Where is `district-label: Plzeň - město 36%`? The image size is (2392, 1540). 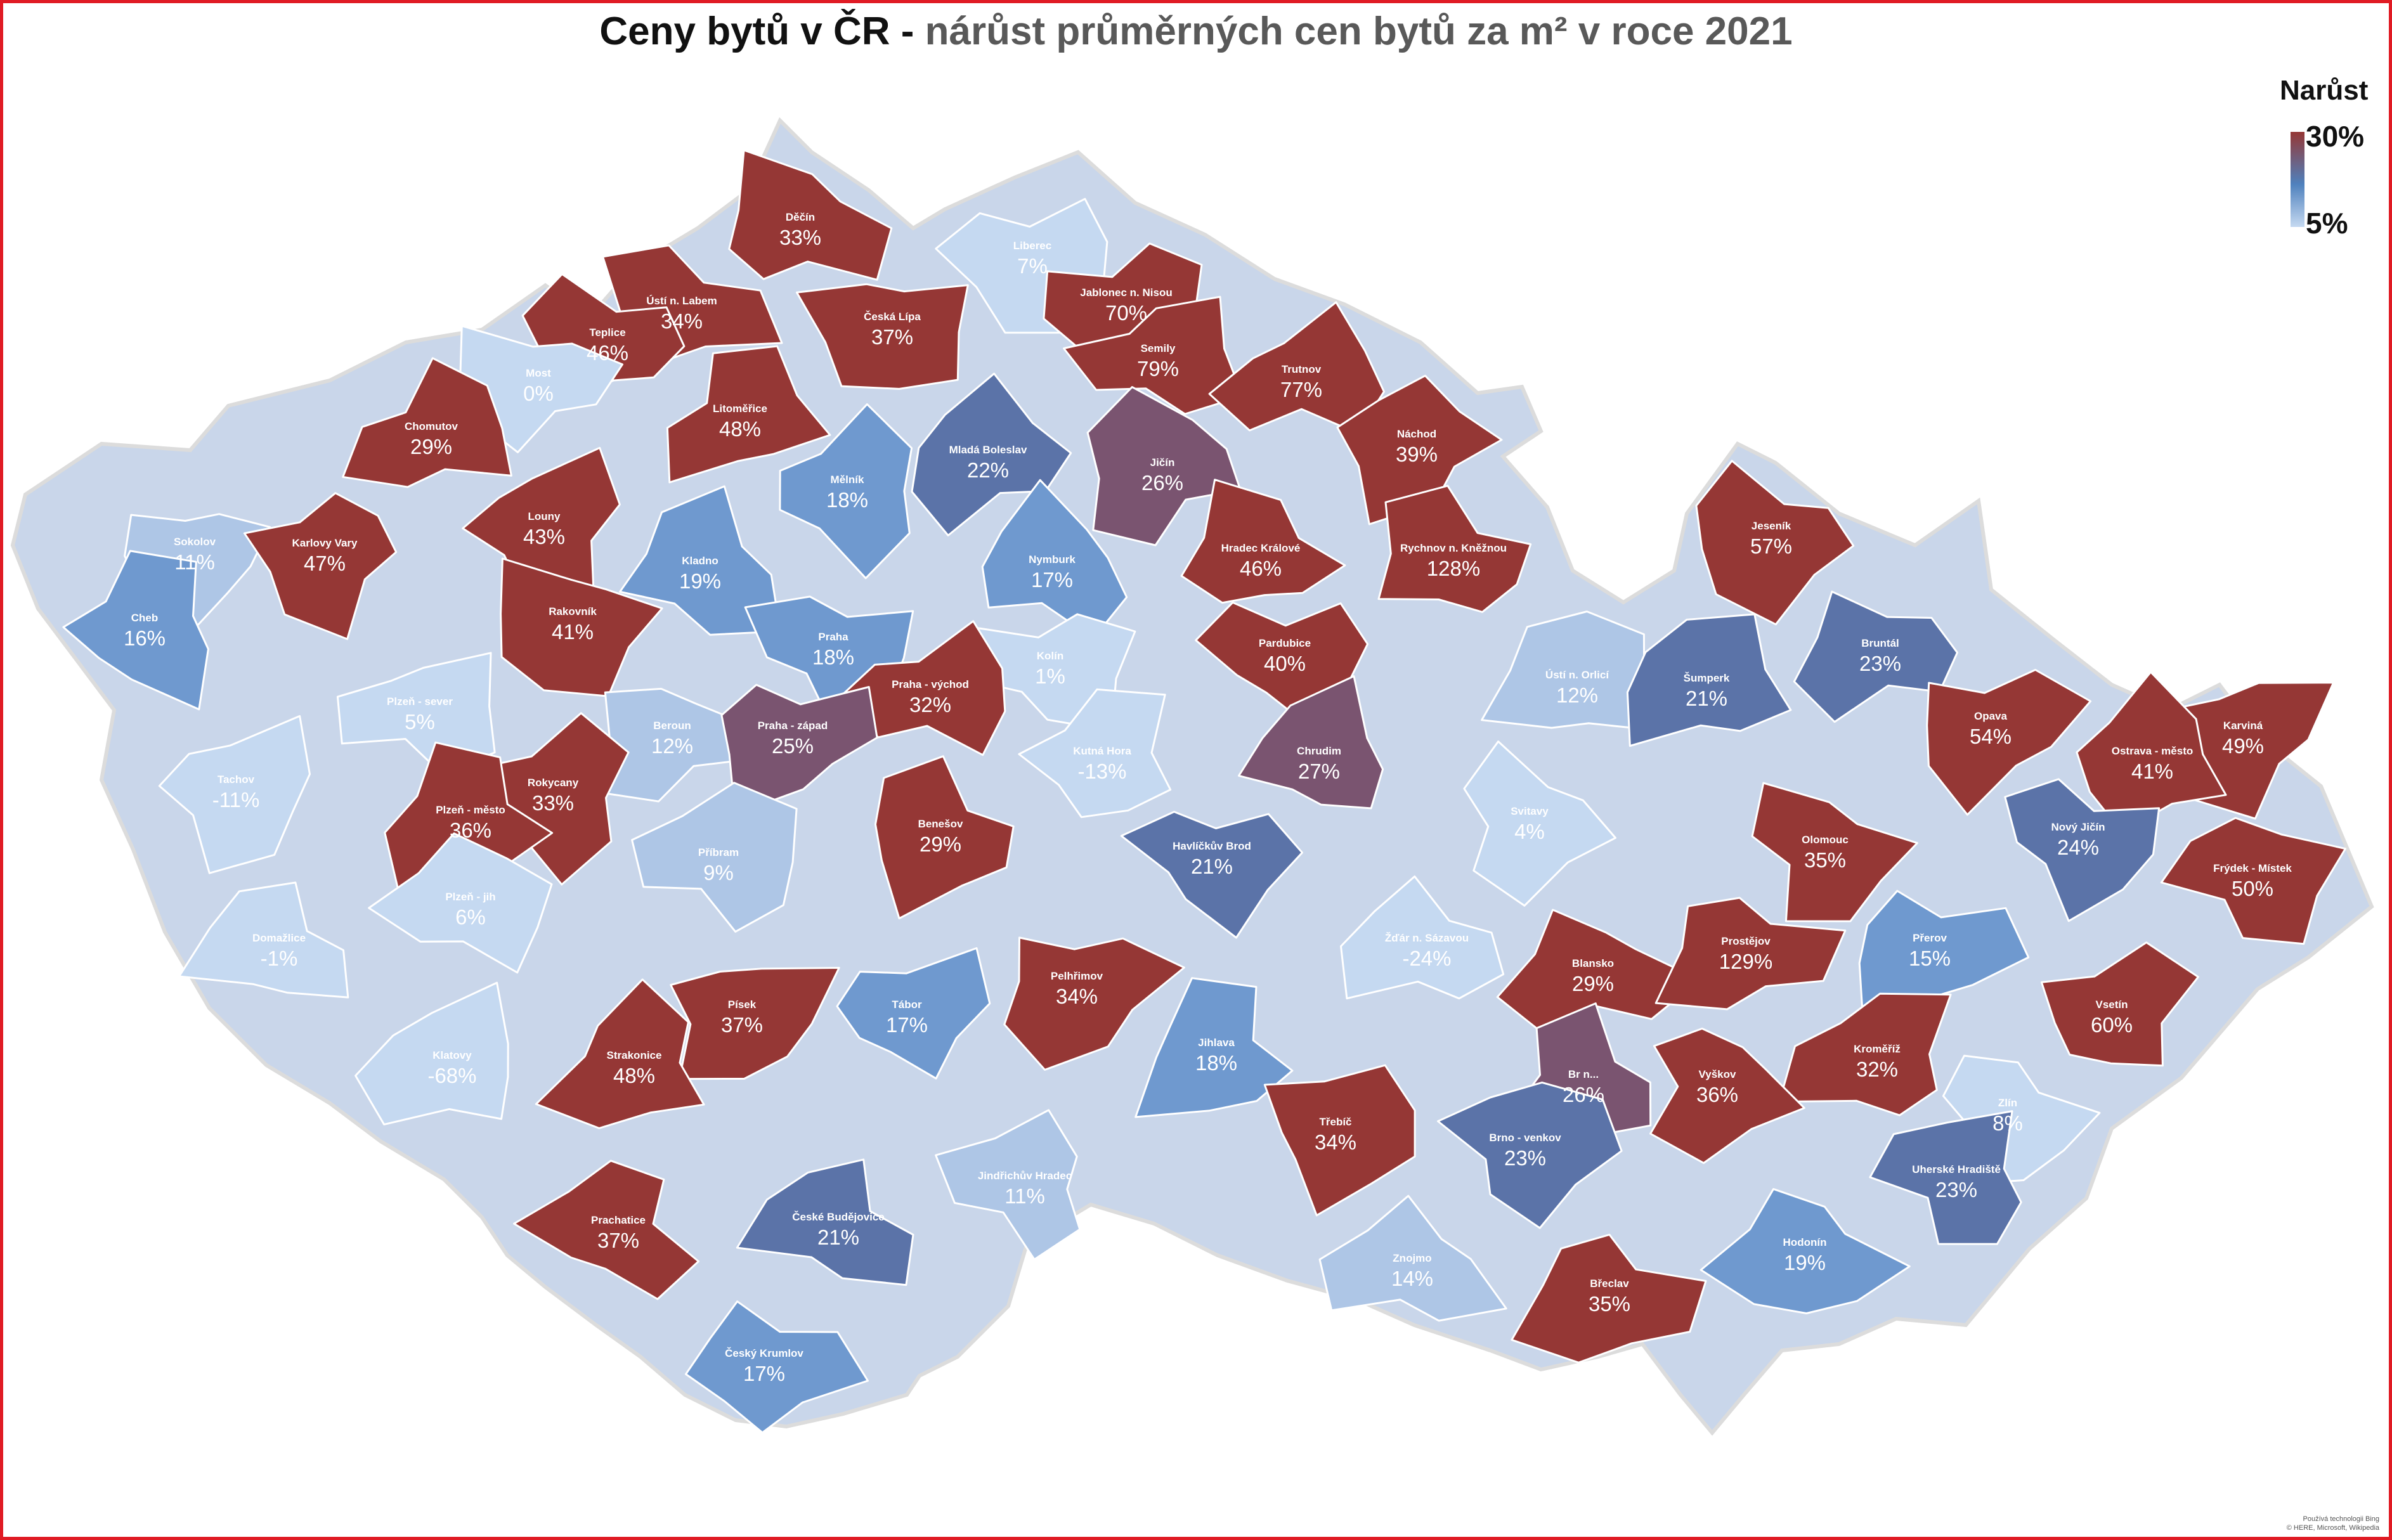 district-label: Plzeň - město 36% is located at coordinates (470, 823).